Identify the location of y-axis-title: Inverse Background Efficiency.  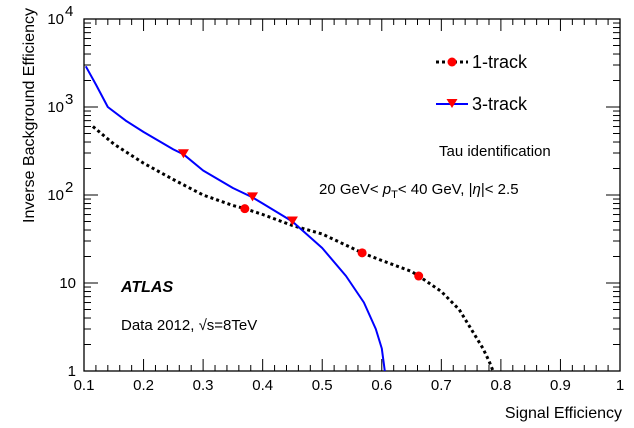
(29, 115).